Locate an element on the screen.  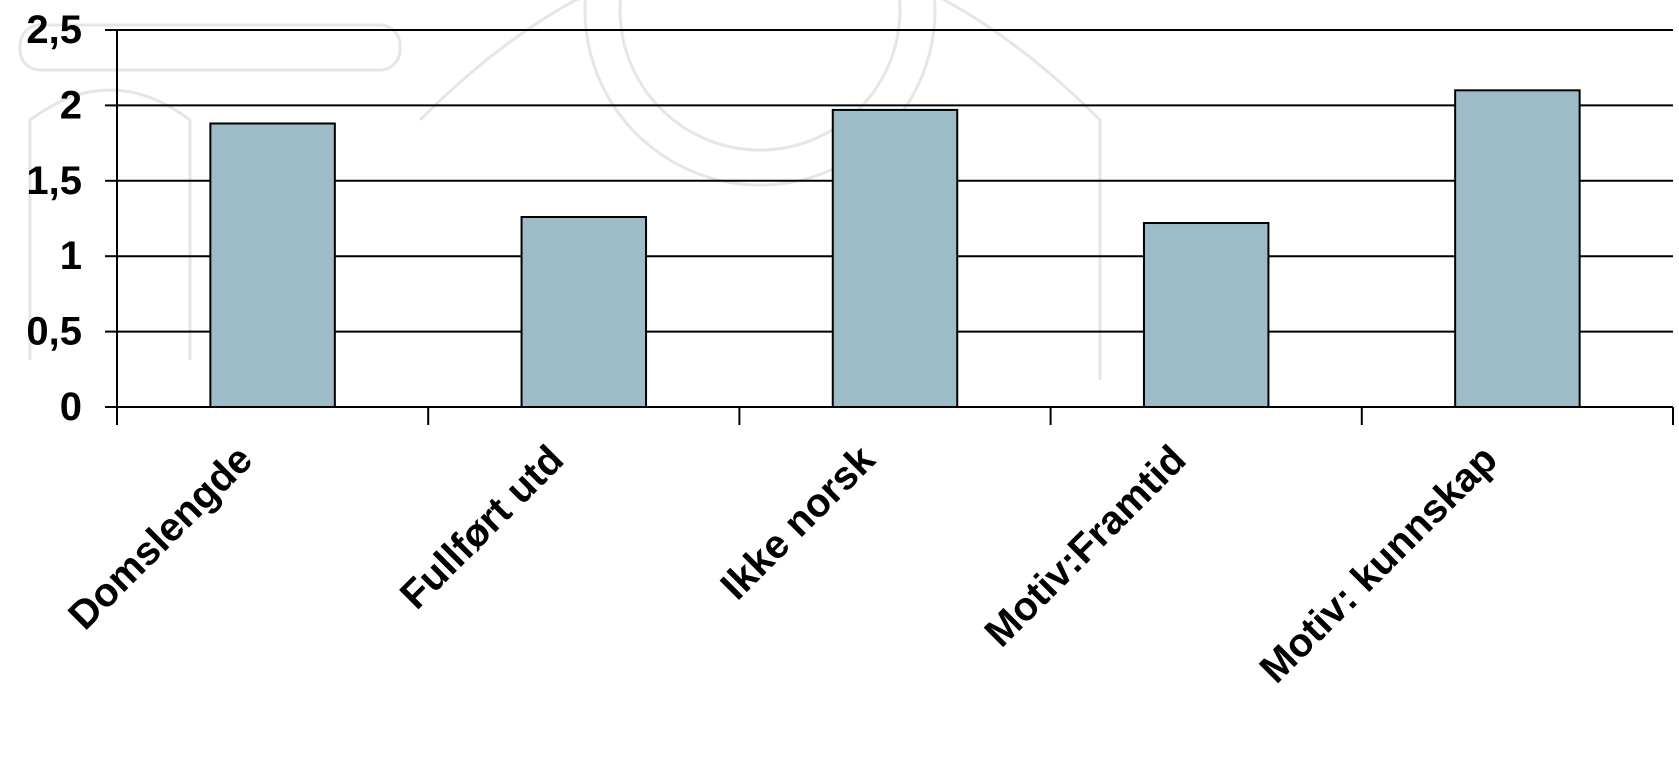
watermark-ring-inner is located at coordinates (760, 76).